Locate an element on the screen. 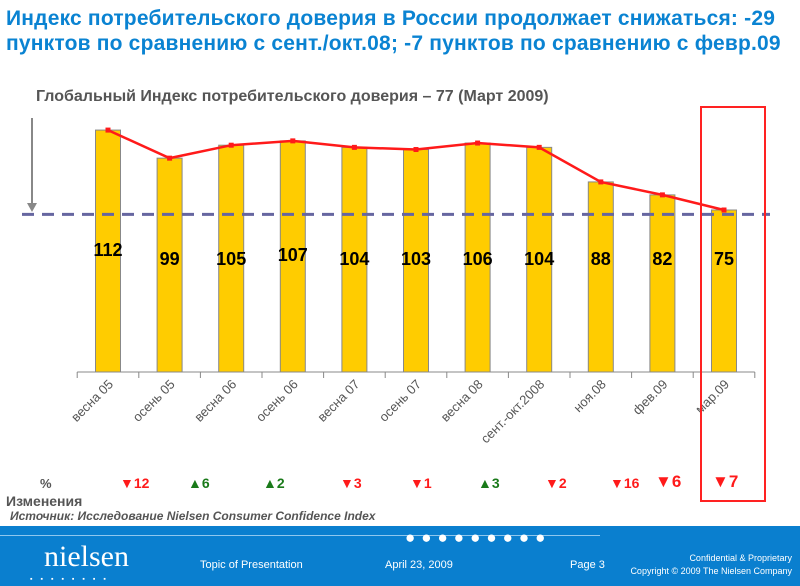 The height and width of the screenshot is (586, 800). change-value: ▼2 is located at coordinates (556, 483).